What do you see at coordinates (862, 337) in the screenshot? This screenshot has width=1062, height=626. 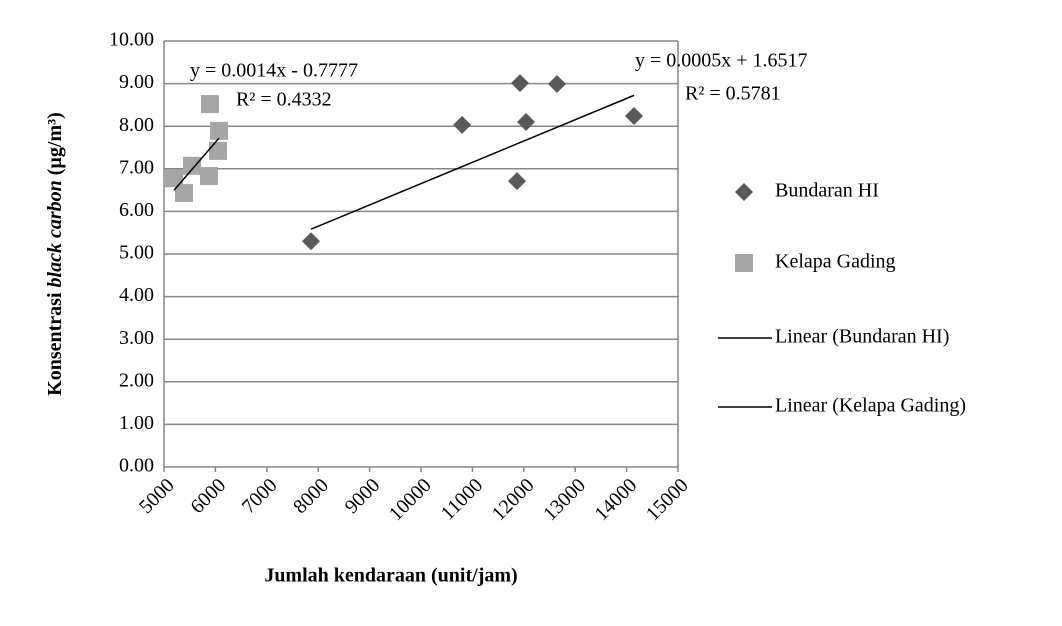 I see `legend-label: Linear (Bundaran HI)` at bounding box center [862, 337].